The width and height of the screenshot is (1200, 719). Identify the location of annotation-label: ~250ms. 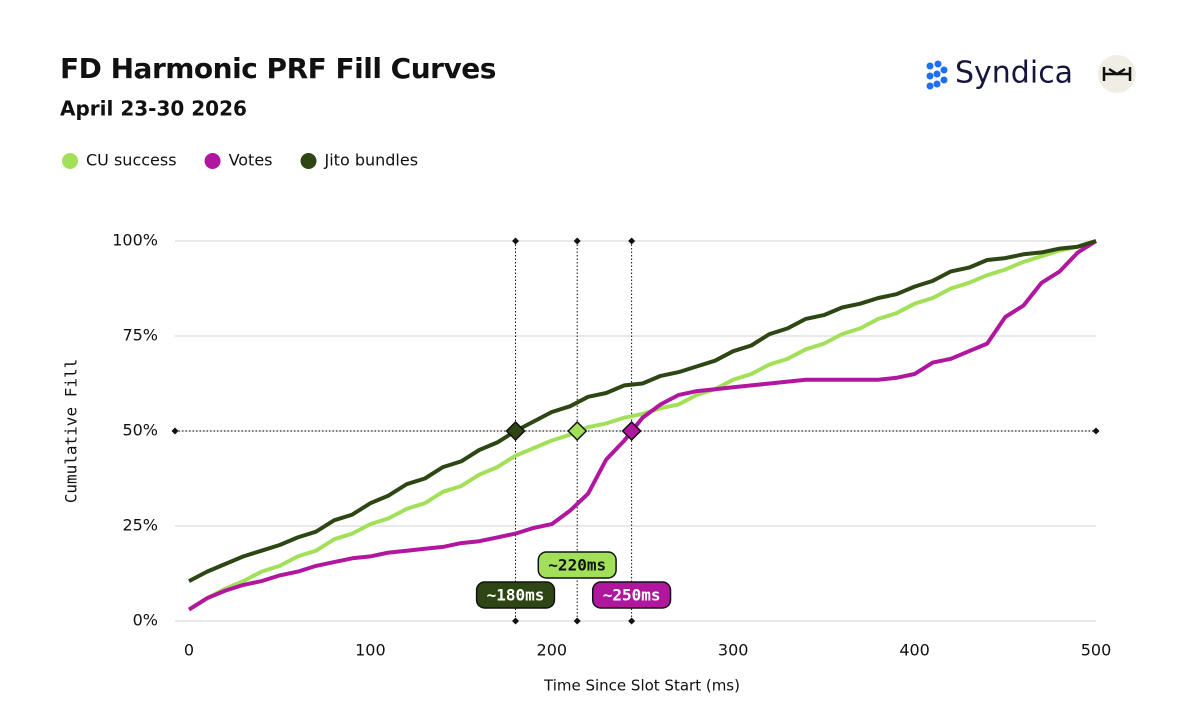
(632, 595).